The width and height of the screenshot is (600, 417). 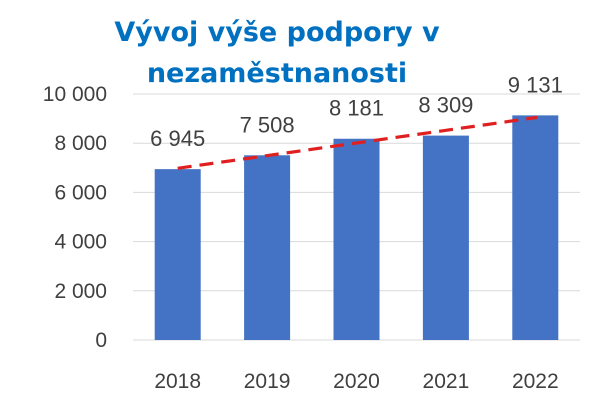 I want to click on y-tick-label: 4 000, so click(x=80, y=242).